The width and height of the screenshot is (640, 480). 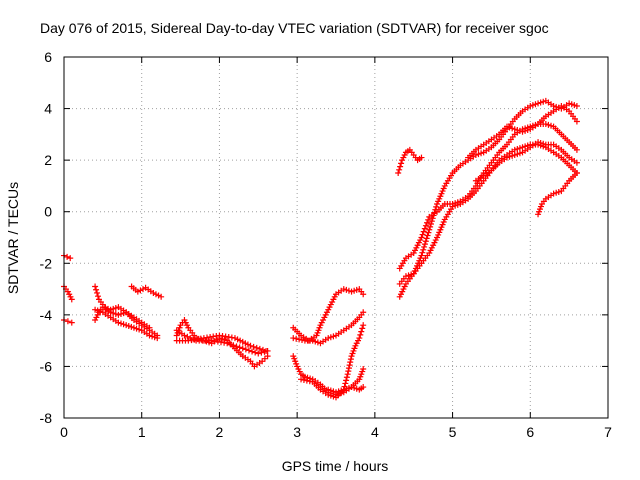 What do you see at coordinates (375, 432) in the screenshot?
I see `x-tick-label: 4` at bounding box center [375, 432].